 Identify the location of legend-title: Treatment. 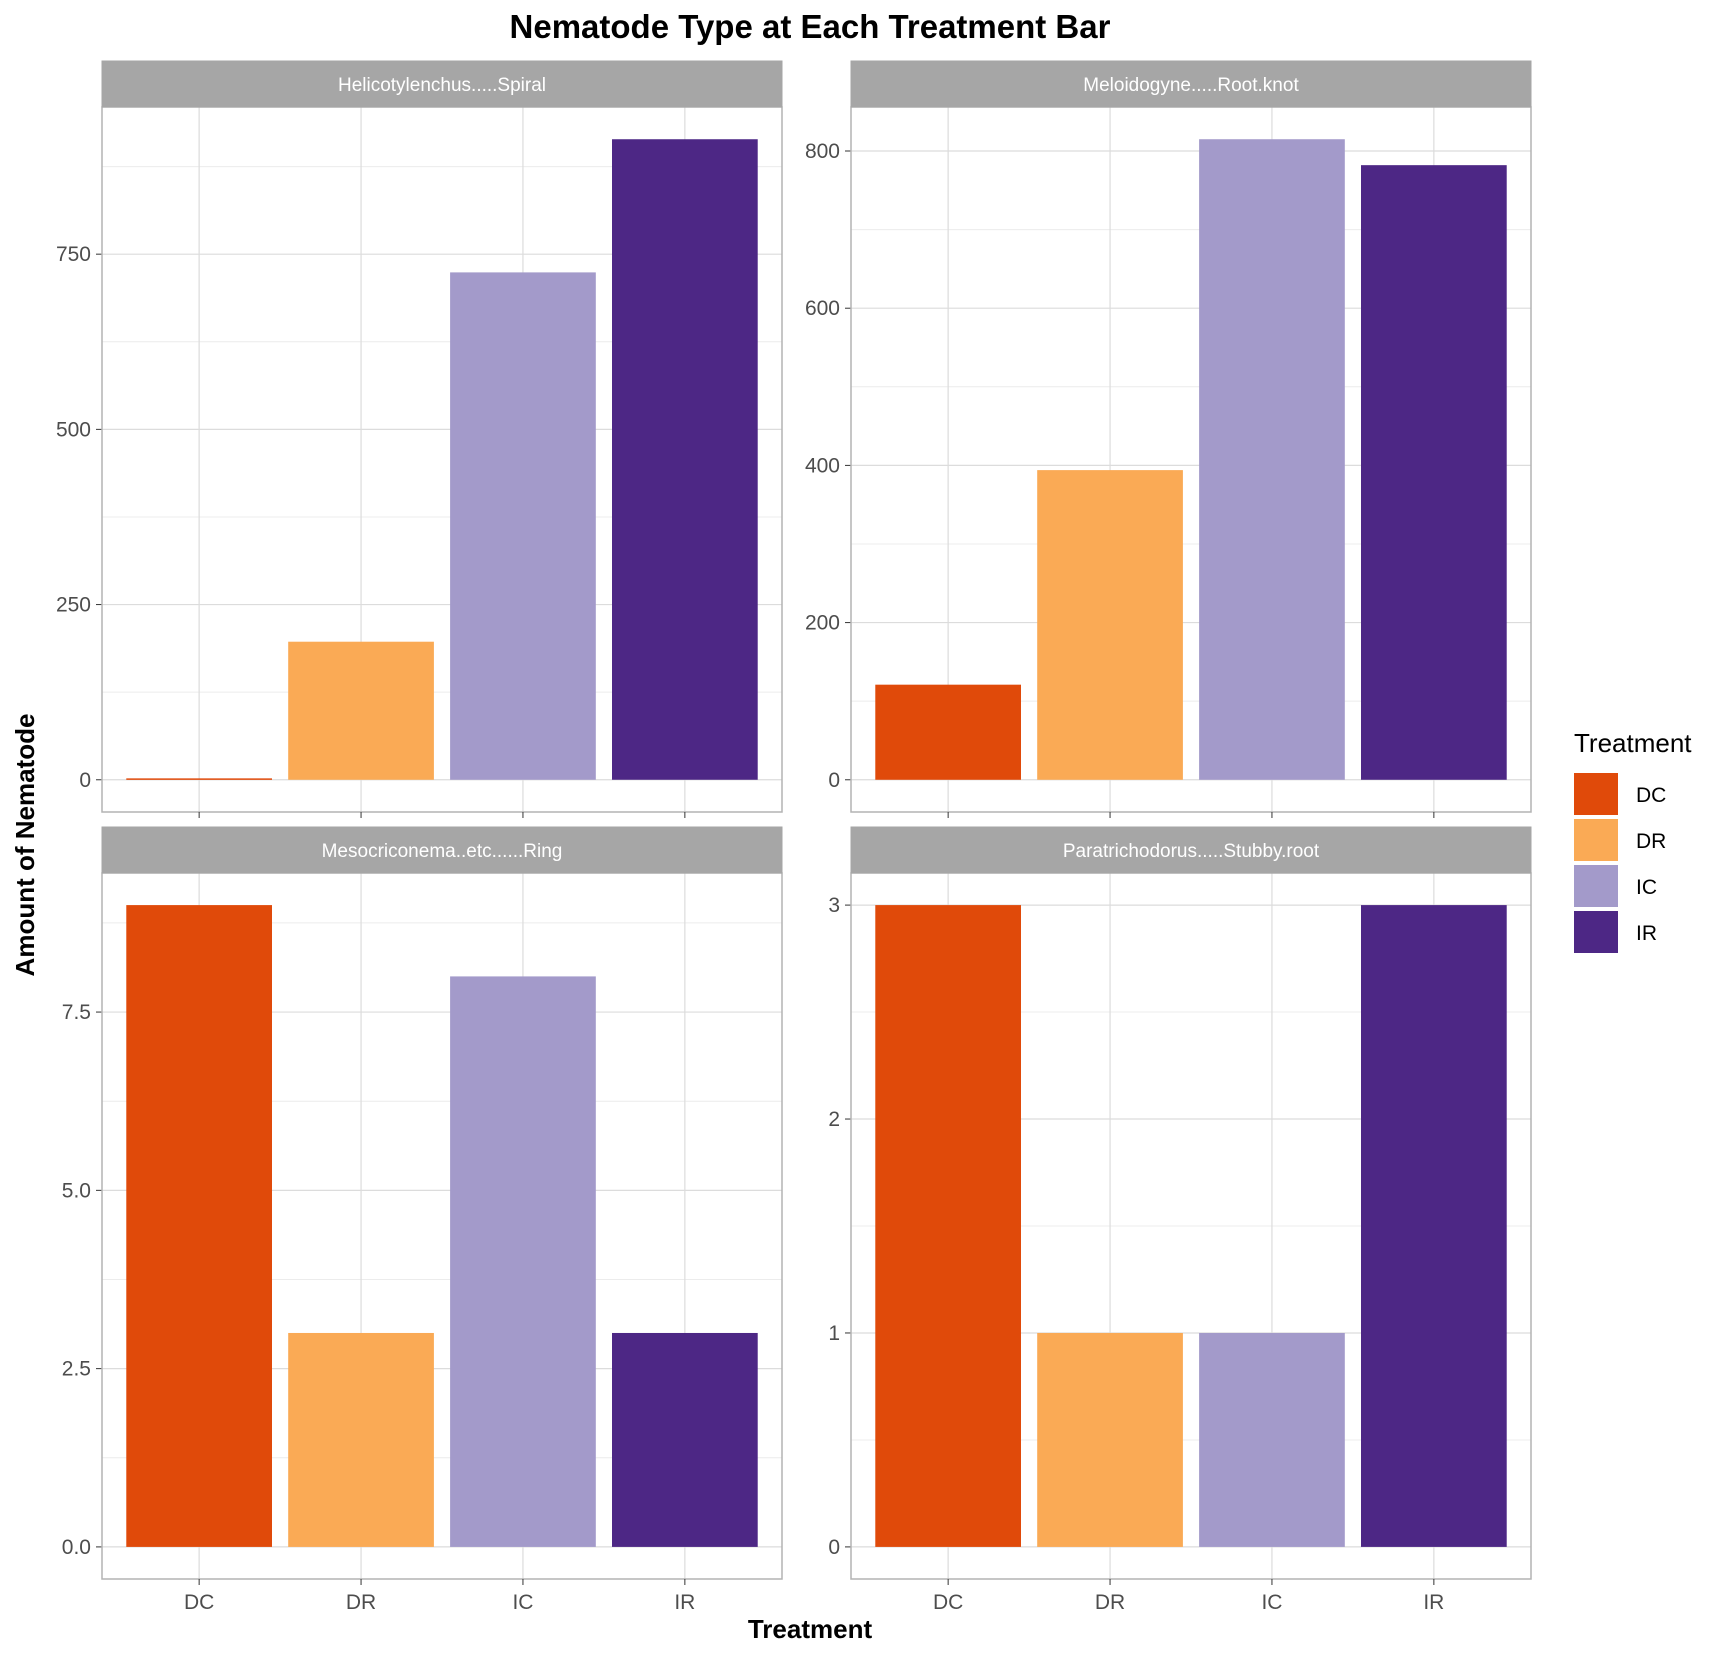
(1633, 743).